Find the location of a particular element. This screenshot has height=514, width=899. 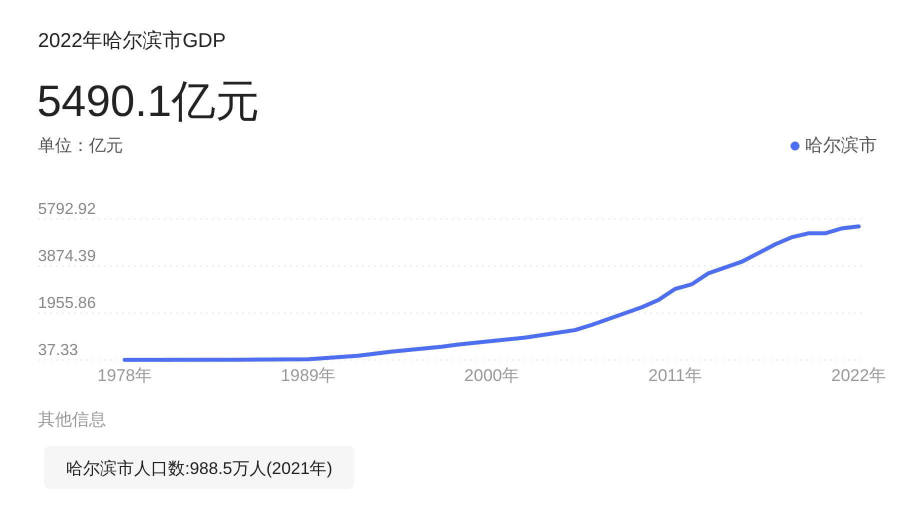

chart-subtitle: 5490.1亿元 is located at coordinates (148, 101).